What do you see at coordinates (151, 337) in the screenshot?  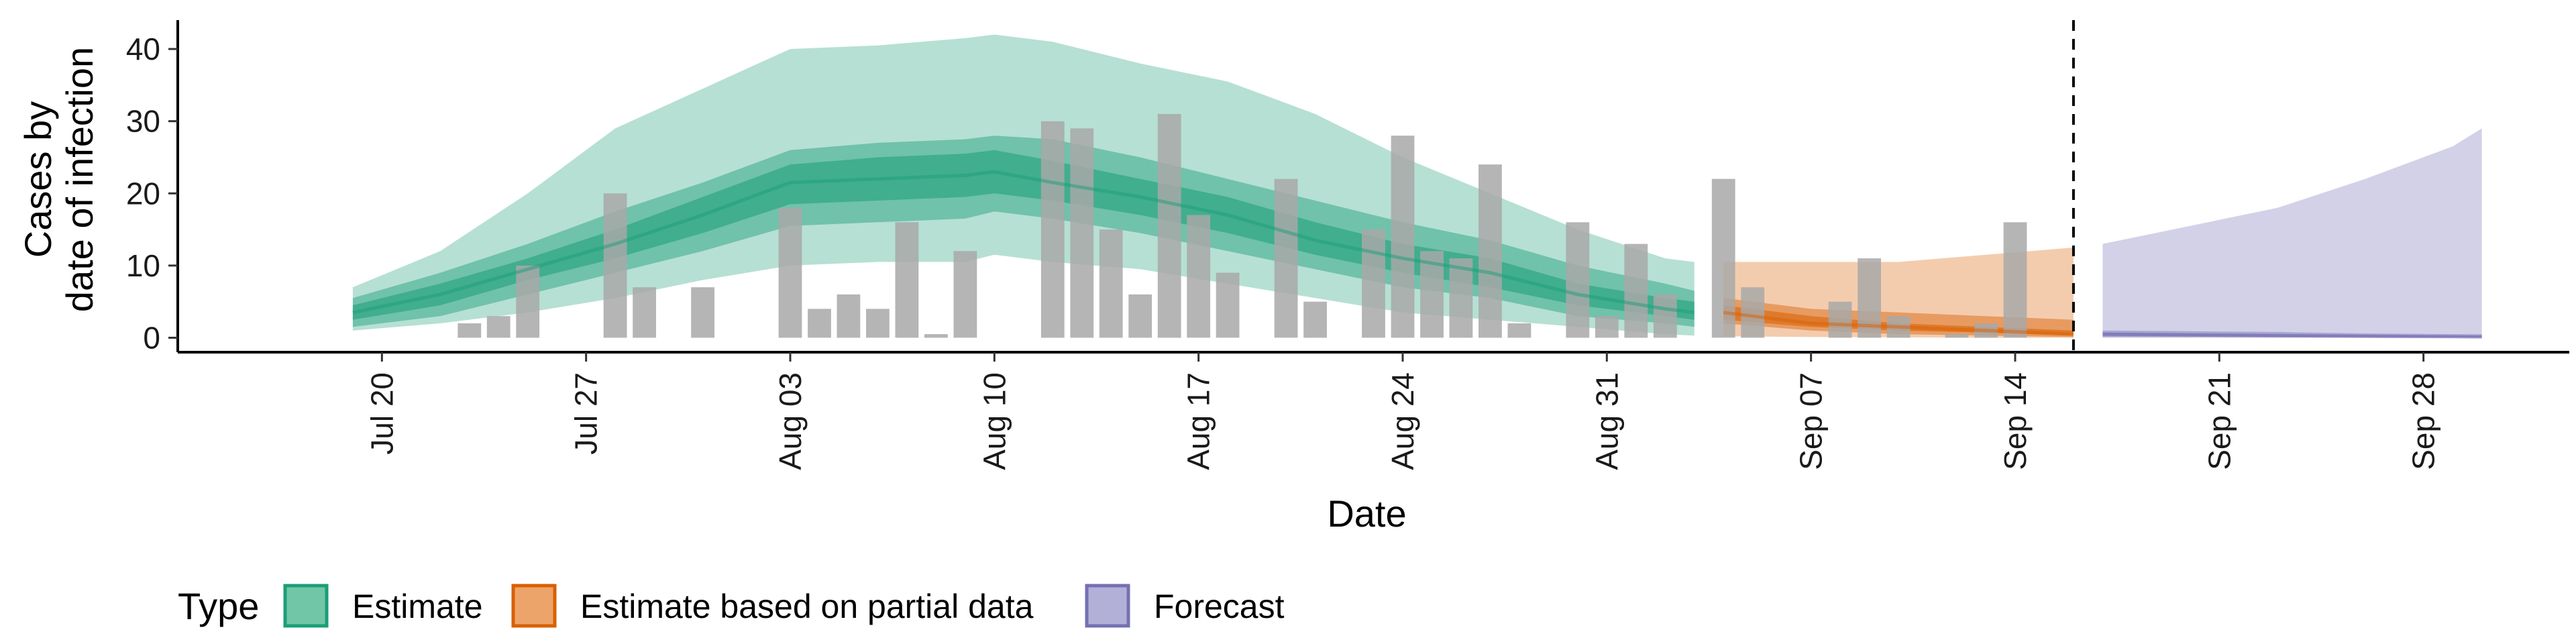 I see `y-tick-label: 0` at bounding box center [151, 337].